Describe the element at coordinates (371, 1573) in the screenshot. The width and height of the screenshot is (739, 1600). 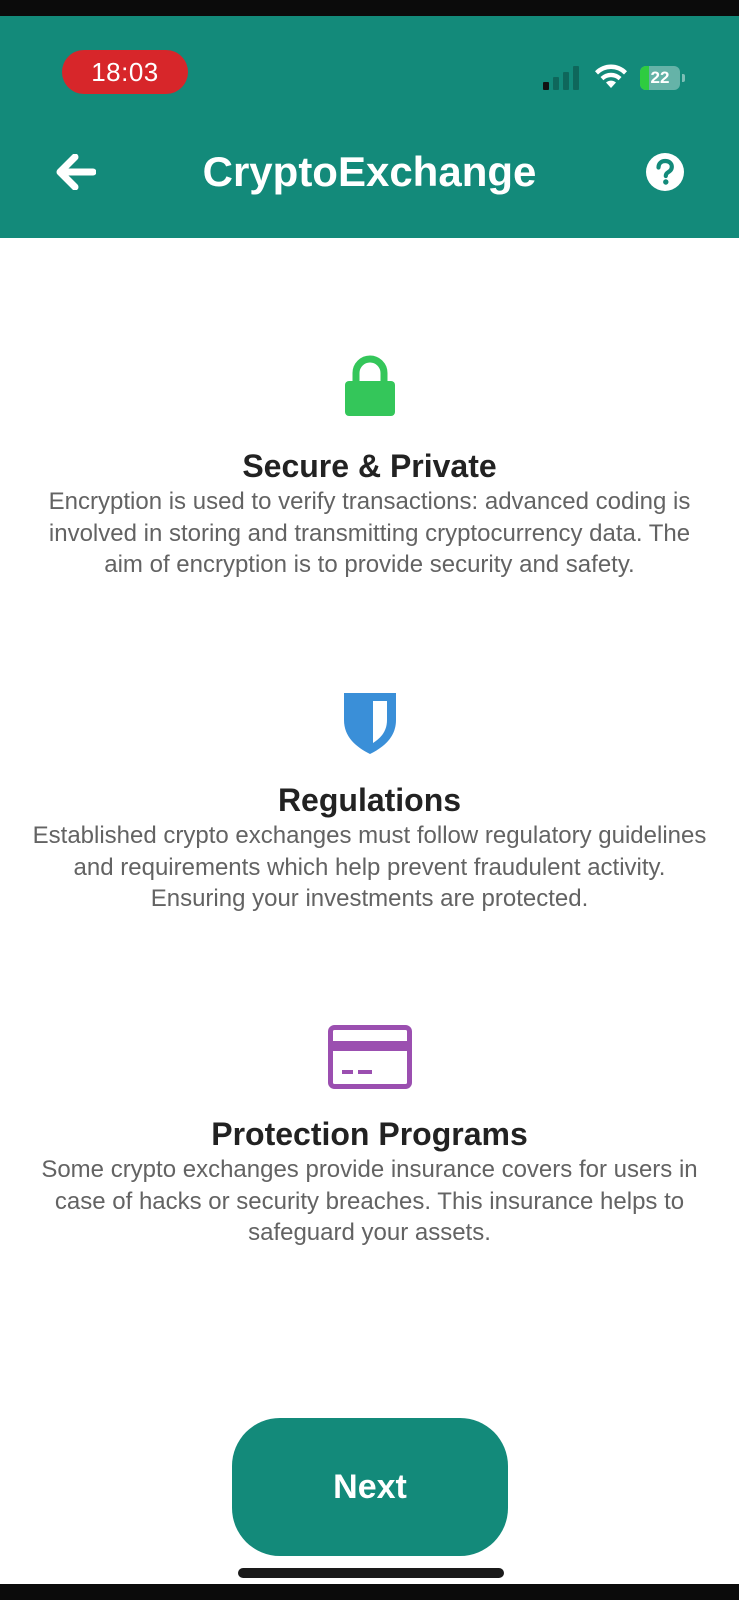
I see `home-indicator` at that location.